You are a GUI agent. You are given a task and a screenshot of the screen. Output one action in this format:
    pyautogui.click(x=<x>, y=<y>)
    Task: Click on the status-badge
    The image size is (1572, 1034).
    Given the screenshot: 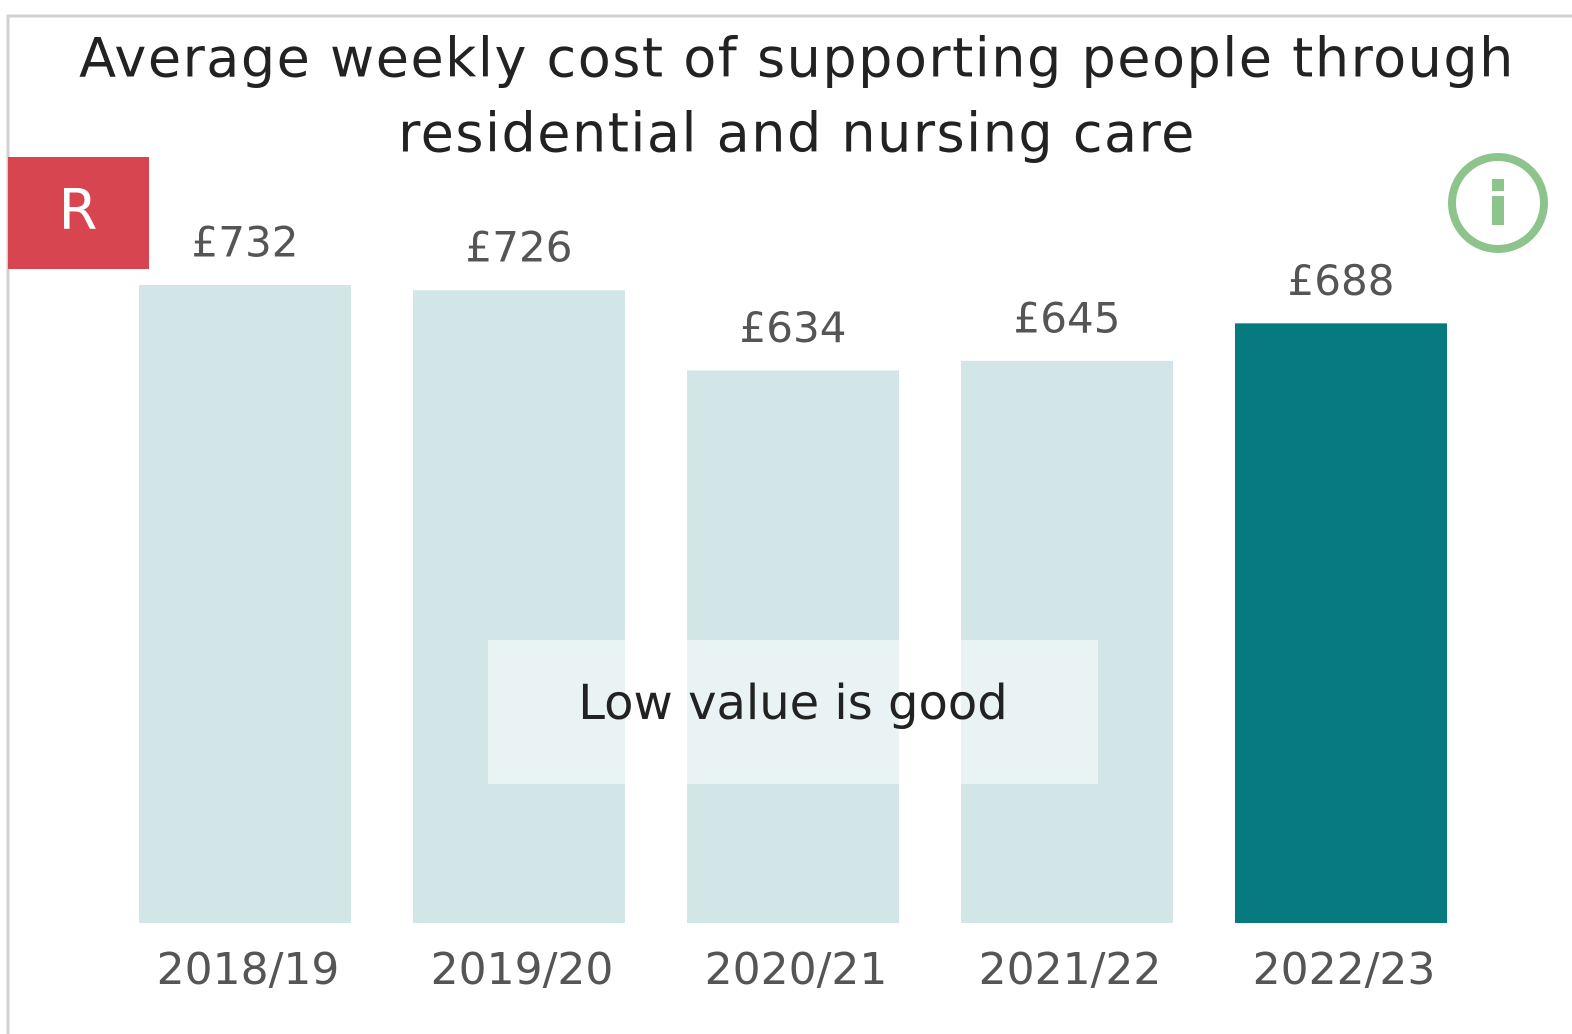 What is the action you would take?
    pyautogui.click(x=78, y=213)
    